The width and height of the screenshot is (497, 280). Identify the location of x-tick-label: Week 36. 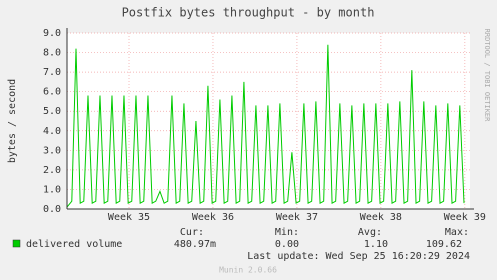
(213, 217).